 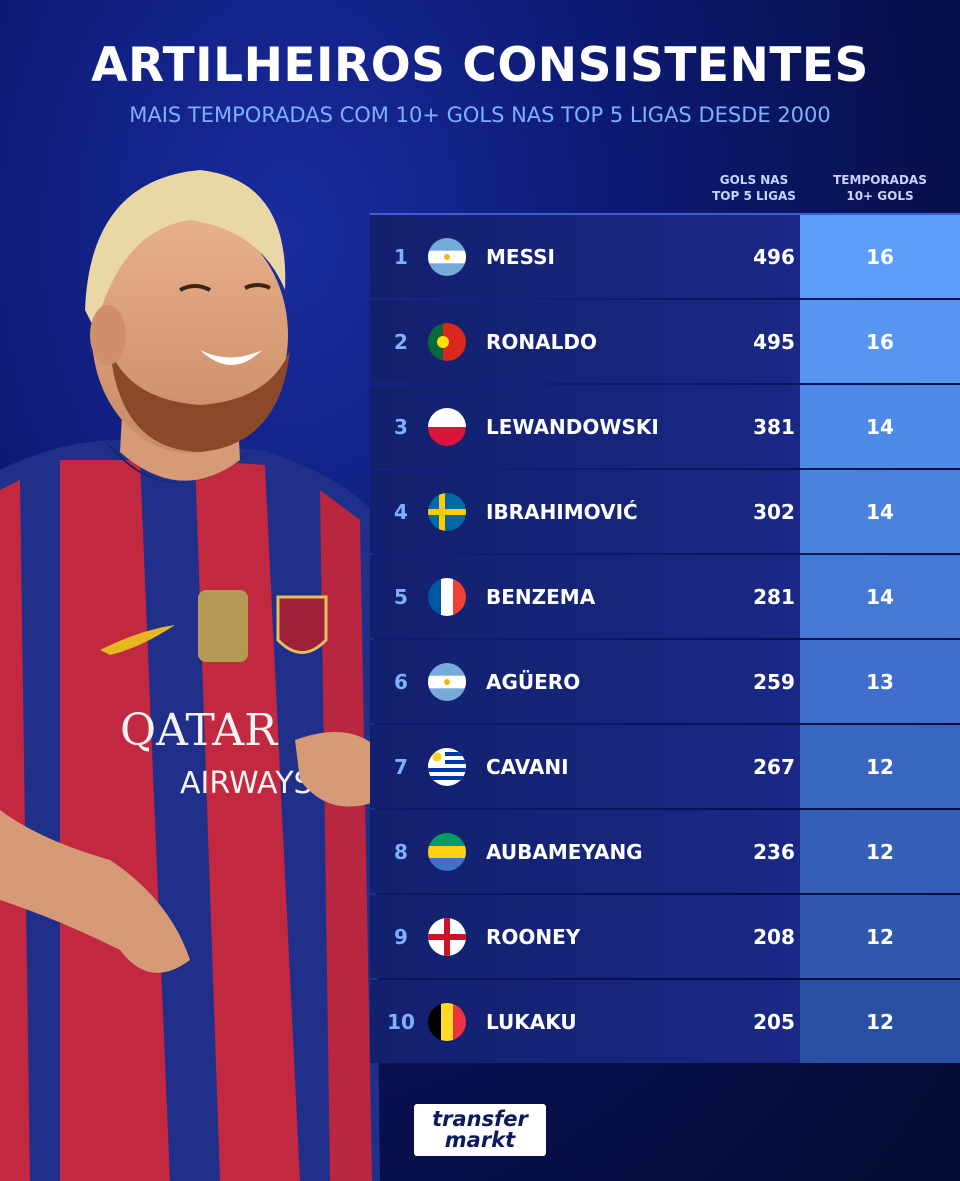 What do you see at coordinates (665, 766) in the screenshot?
I see `table-row: 7 CAVANI 267 12` at bounding box center [665, 766].